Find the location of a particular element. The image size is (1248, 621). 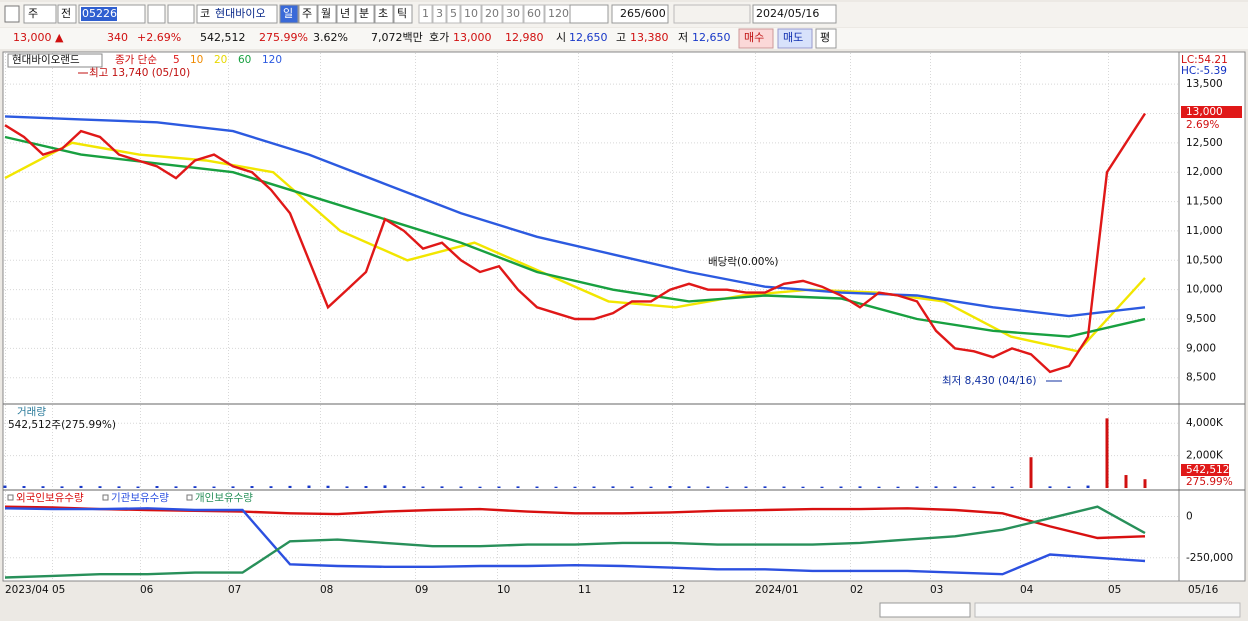

holding-line is located at coordinates (575, 541).